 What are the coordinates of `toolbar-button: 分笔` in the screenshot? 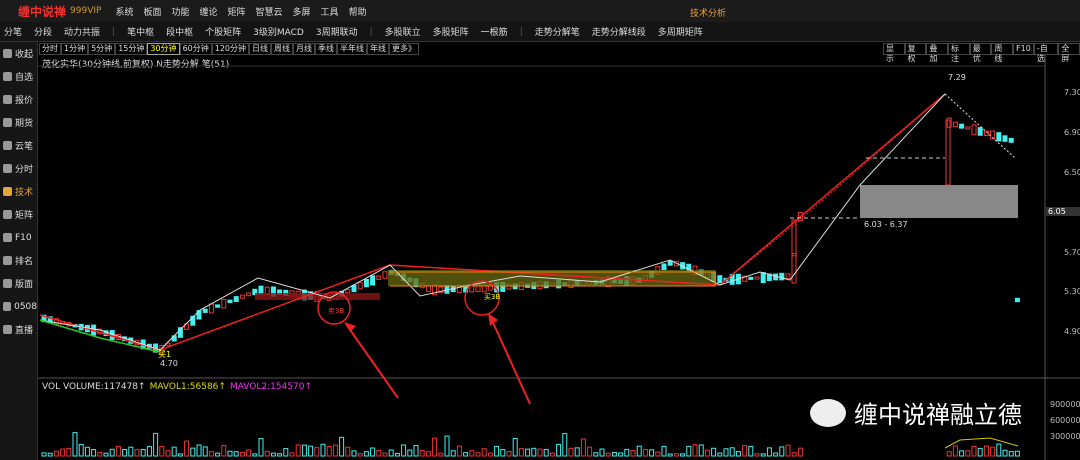 It's located at (13, 33).